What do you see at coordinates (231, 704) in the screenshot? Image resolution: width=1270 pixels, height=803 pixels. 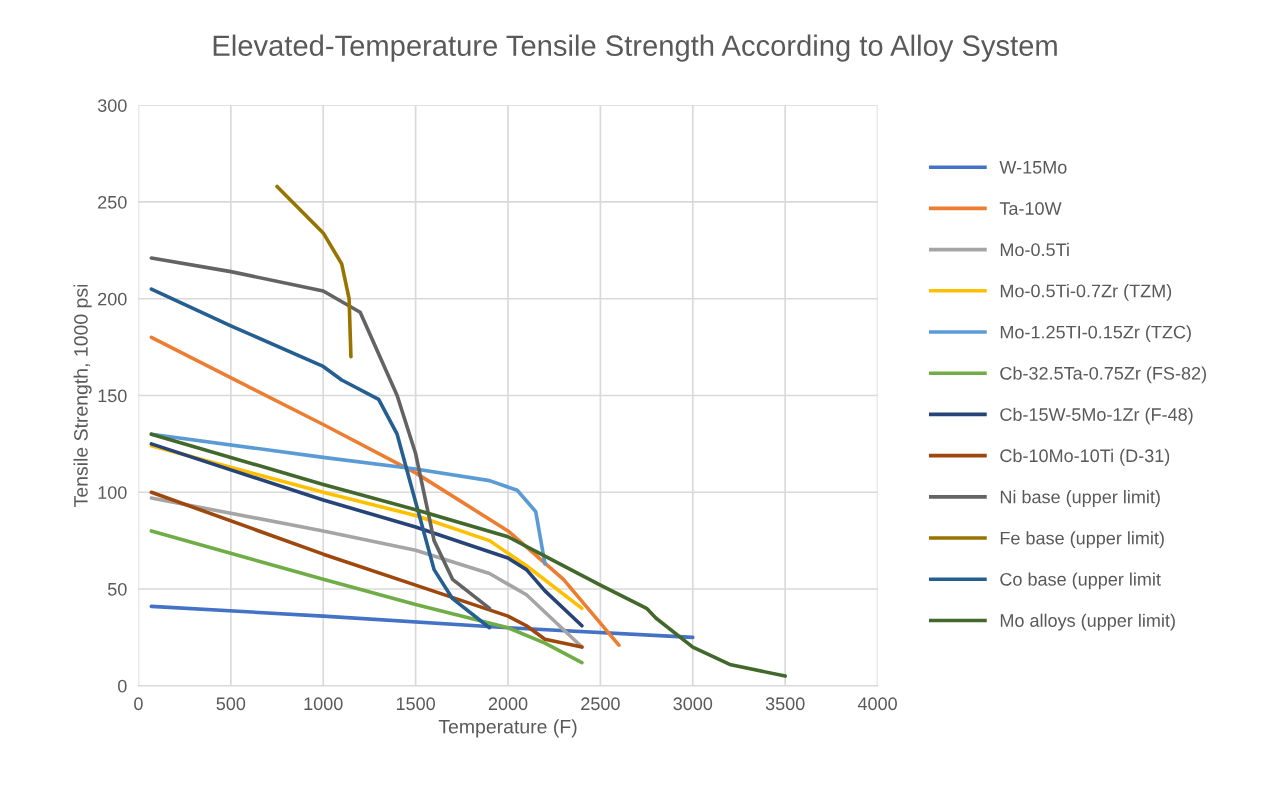 I see `x-tick-label: 500` at bounding box center [231, 704].